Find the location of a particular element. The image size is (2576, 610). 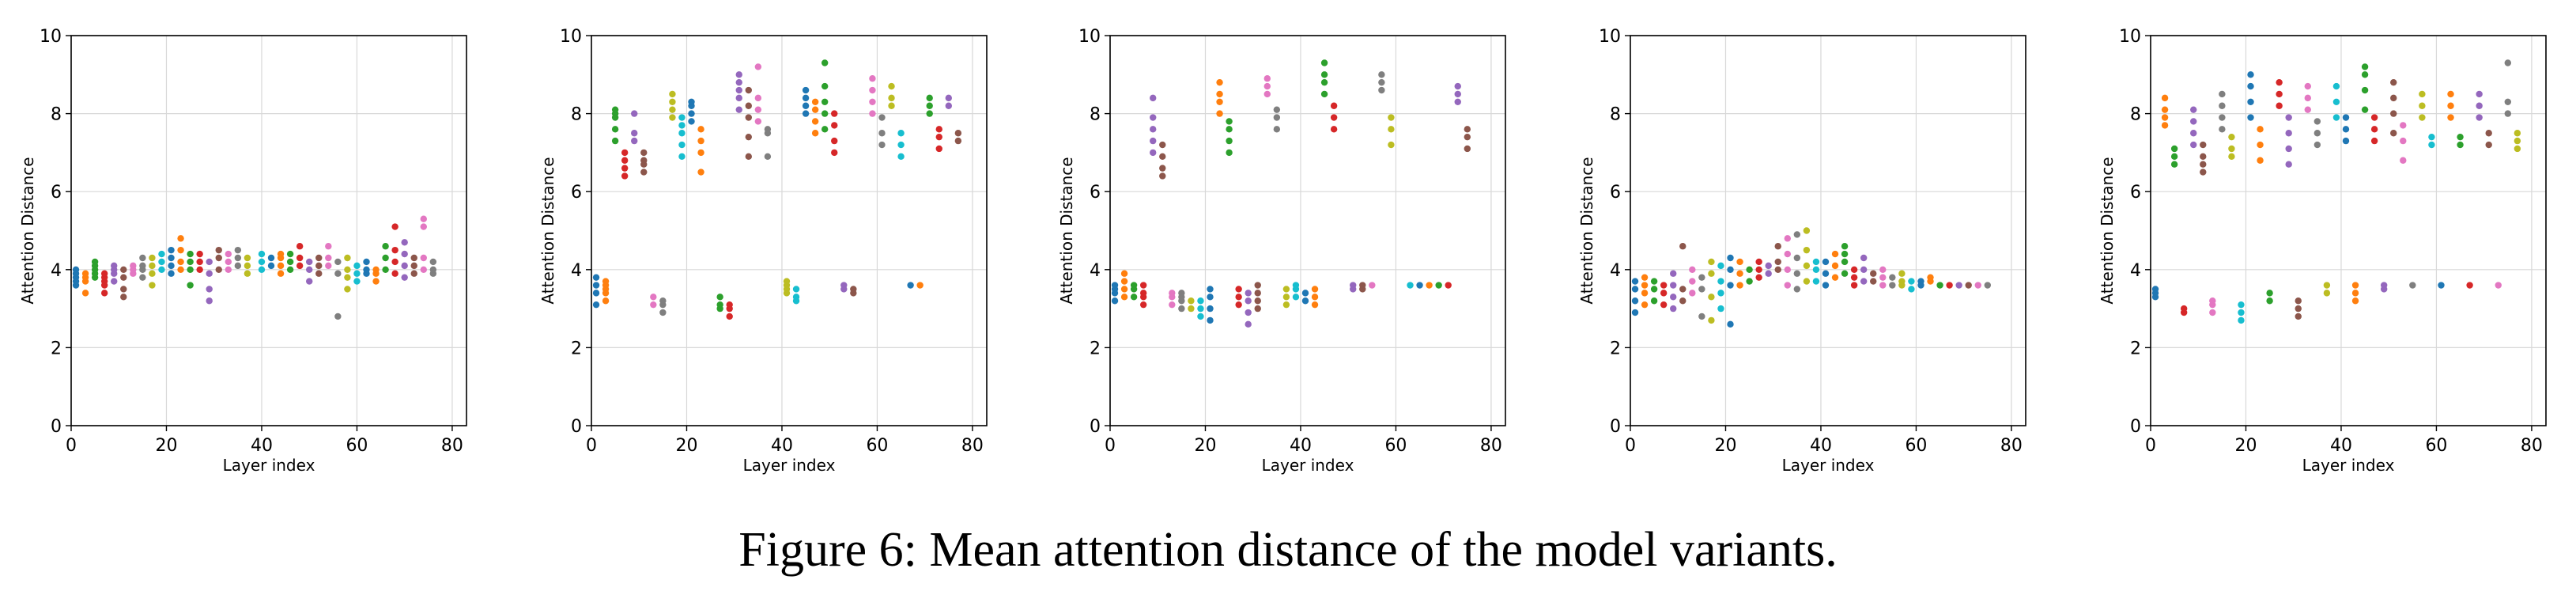

y-tick-label: 6 is located at coordinates (1615, 193).